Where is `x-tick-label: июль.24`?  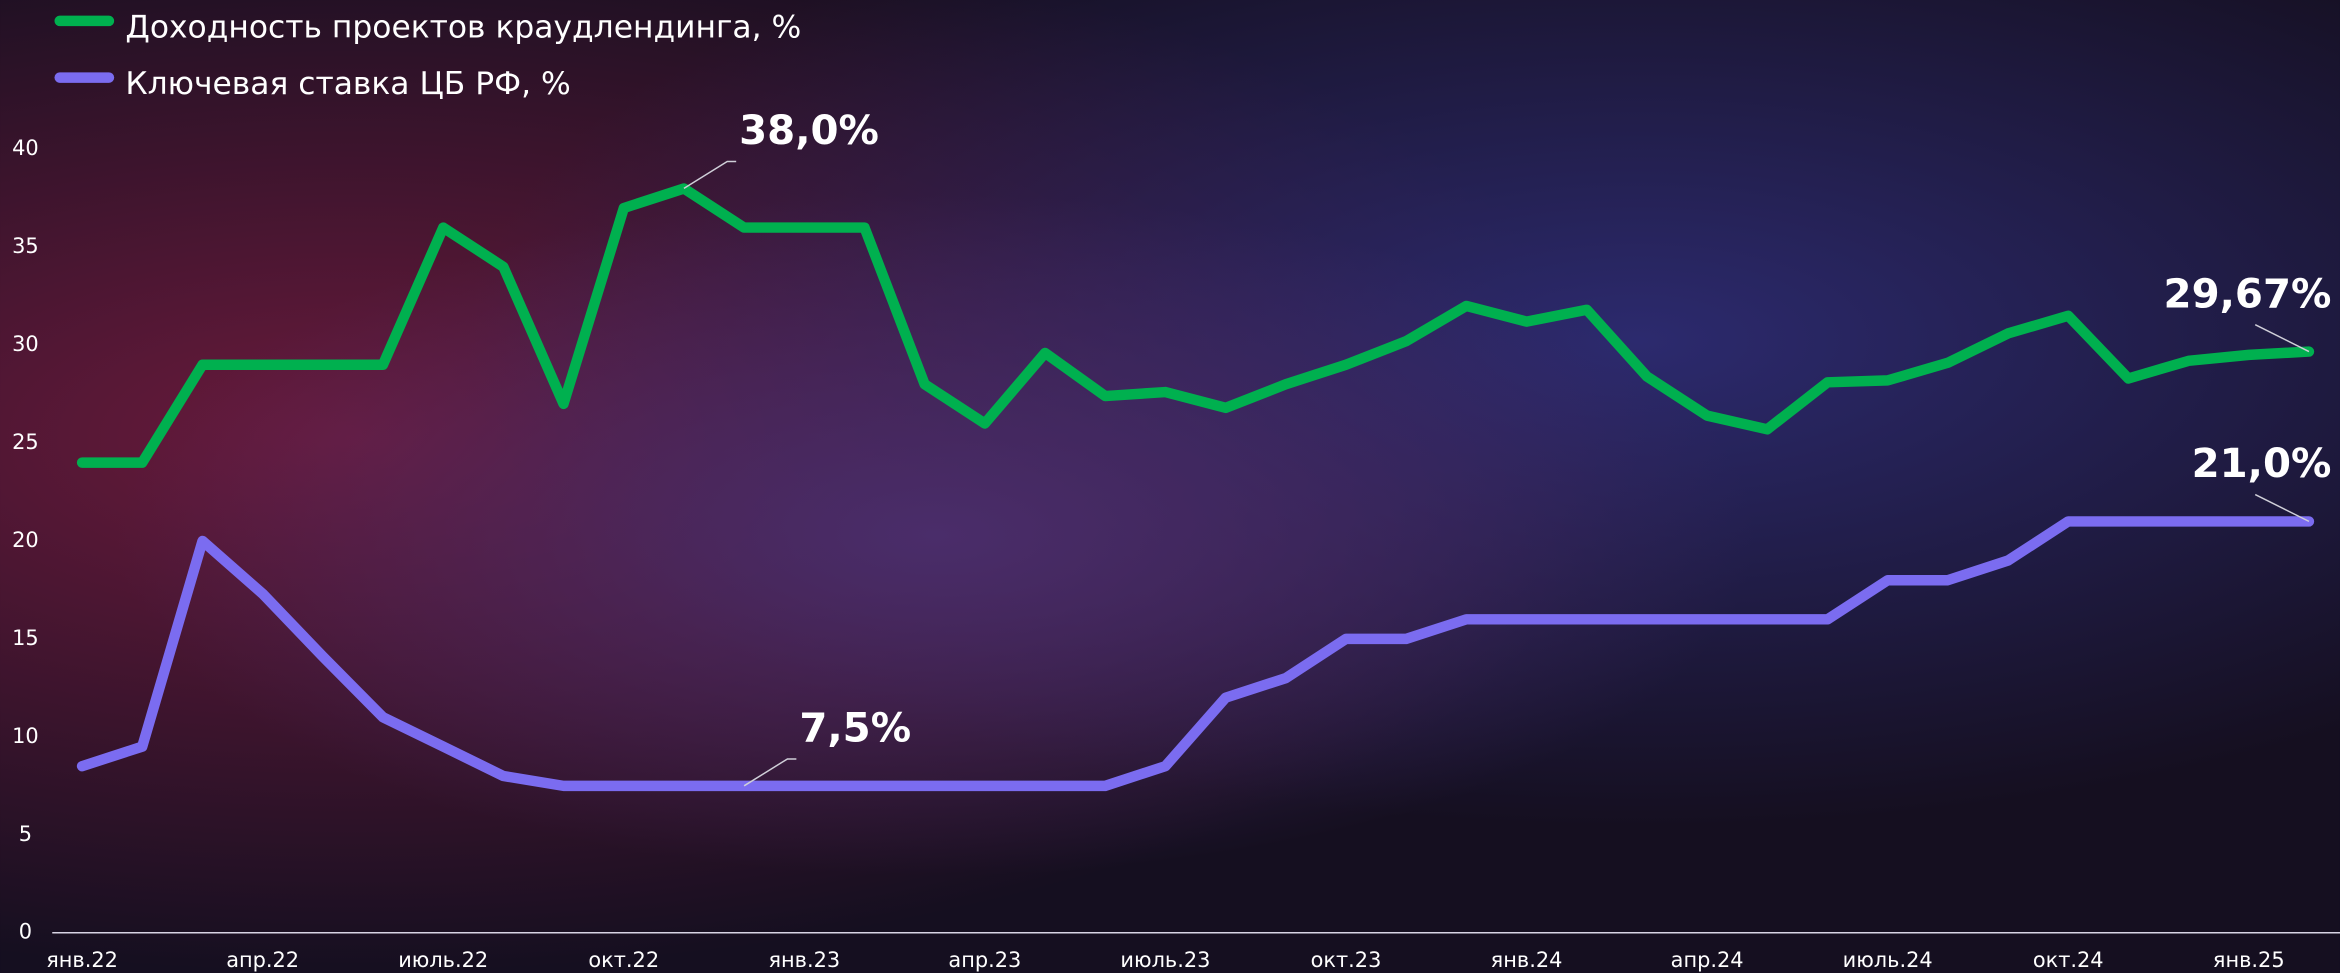 x-tick-label: июль.24 is located at coordinates (1888, 960).